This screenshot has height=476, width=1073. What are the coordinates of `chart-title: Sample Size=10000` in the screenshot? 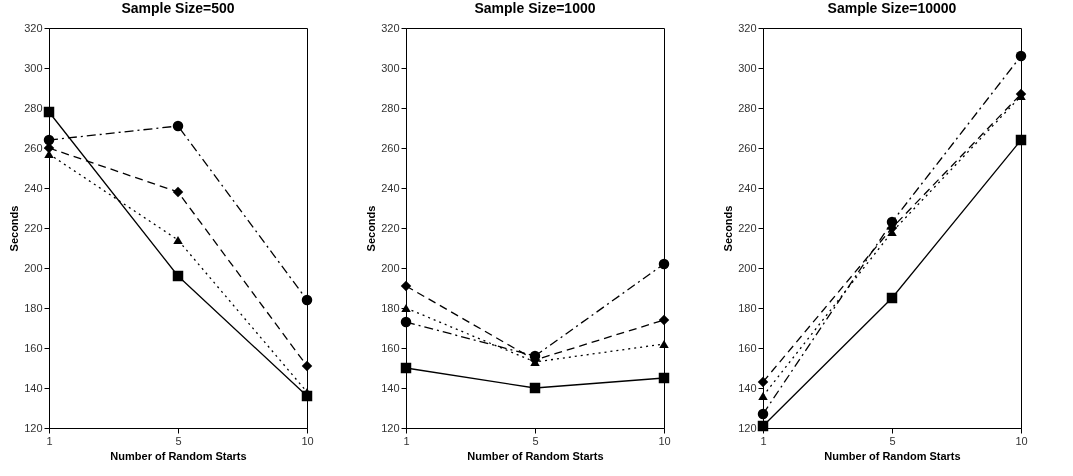 It's located at (892, 8).